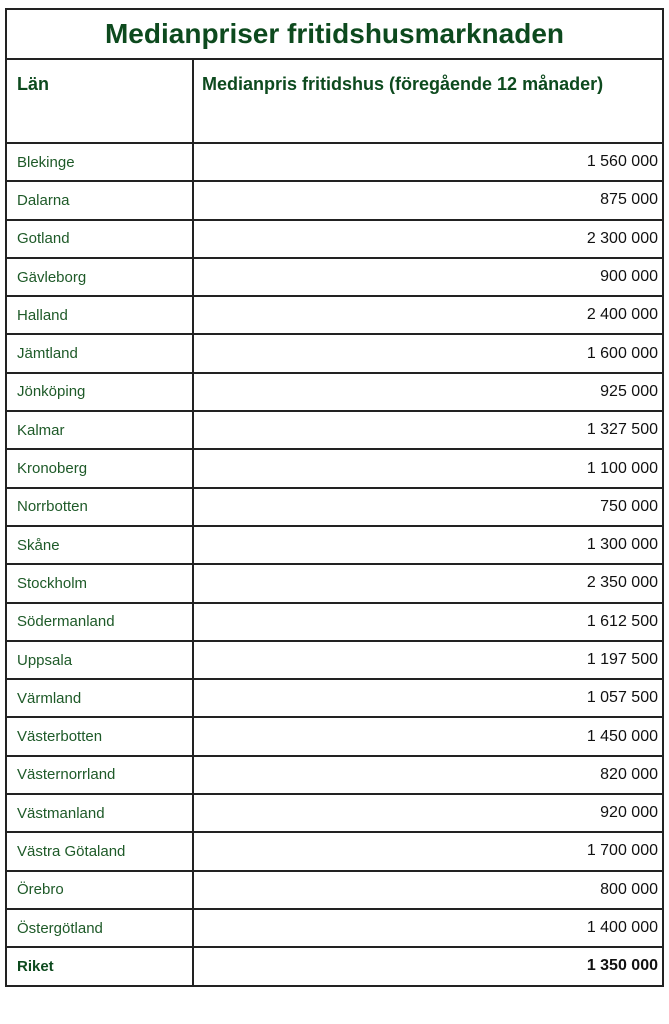 The image size is (669, 1024). I want to click on table-row: Västerbotten 1 450 000, so click(334, 736).